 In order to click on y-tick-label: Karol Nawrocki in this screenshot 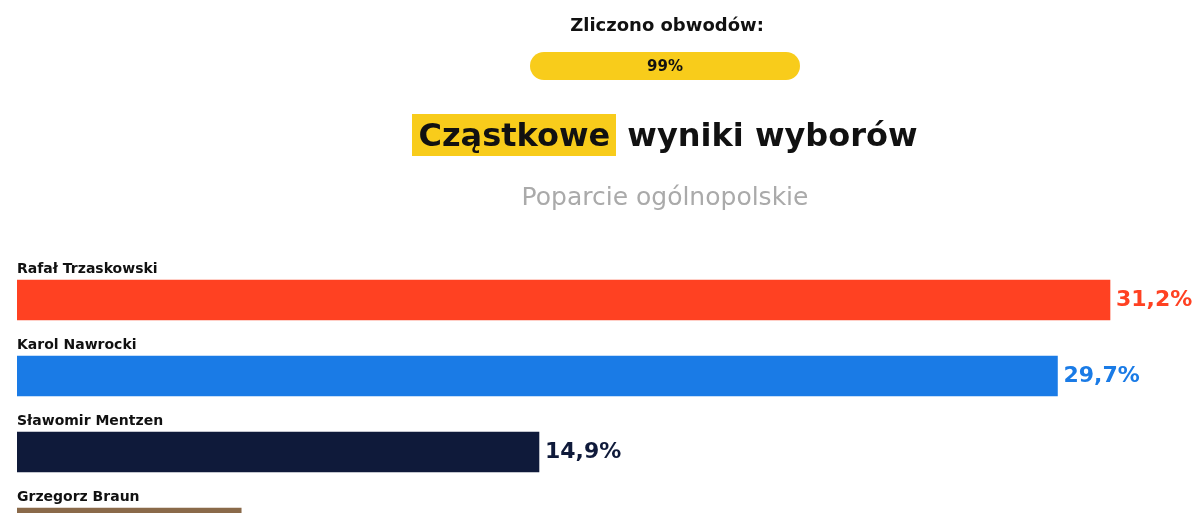, I will do `click(77, 343)`.